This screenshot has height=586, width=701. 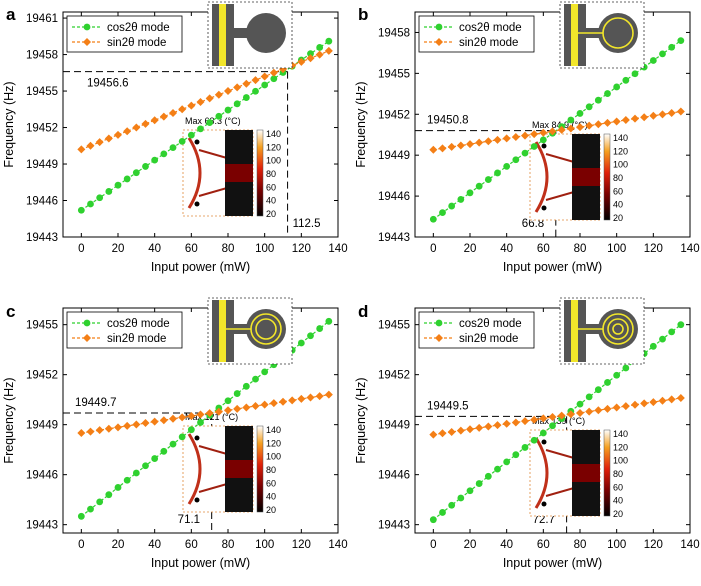 I want to click on x-tick-label: 20, so click(x=470, y=249).